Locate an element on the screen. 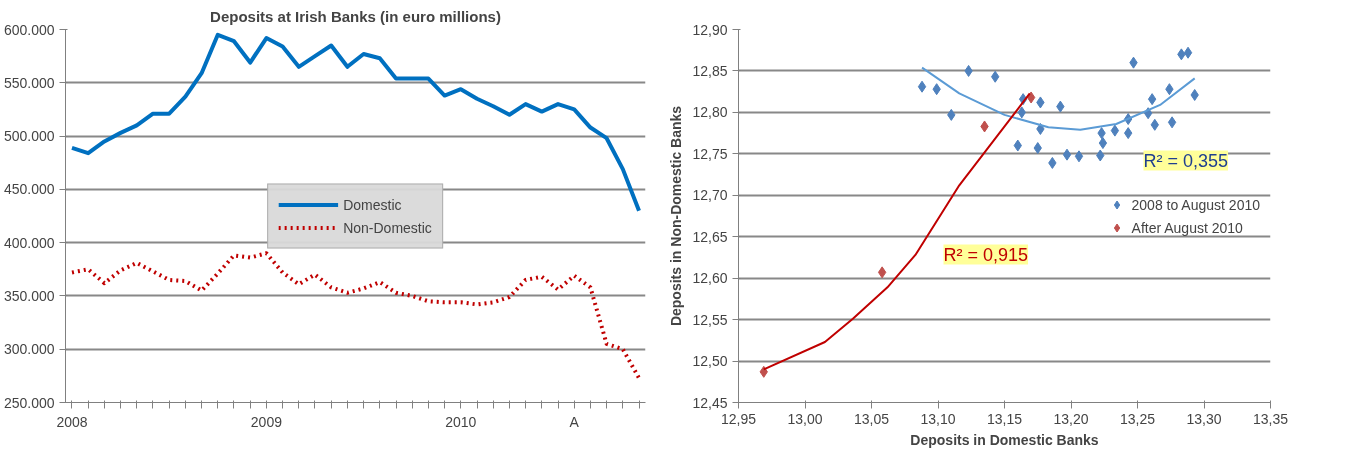  legend-label: 2008 to August 2010 is located at coordinates (1195, 204).